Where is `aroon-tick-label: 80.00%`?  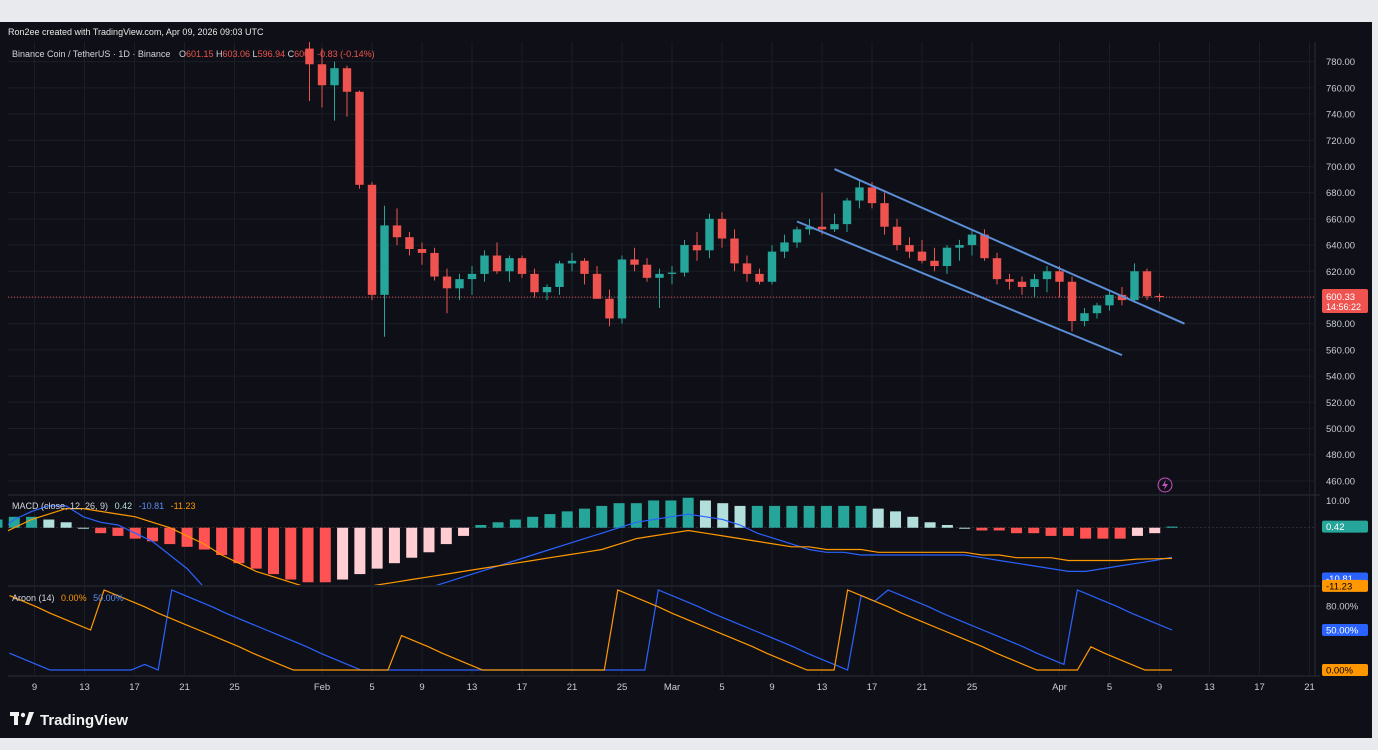 aroon-tick-label: 80.00% is located at coordinates (1342, 607).